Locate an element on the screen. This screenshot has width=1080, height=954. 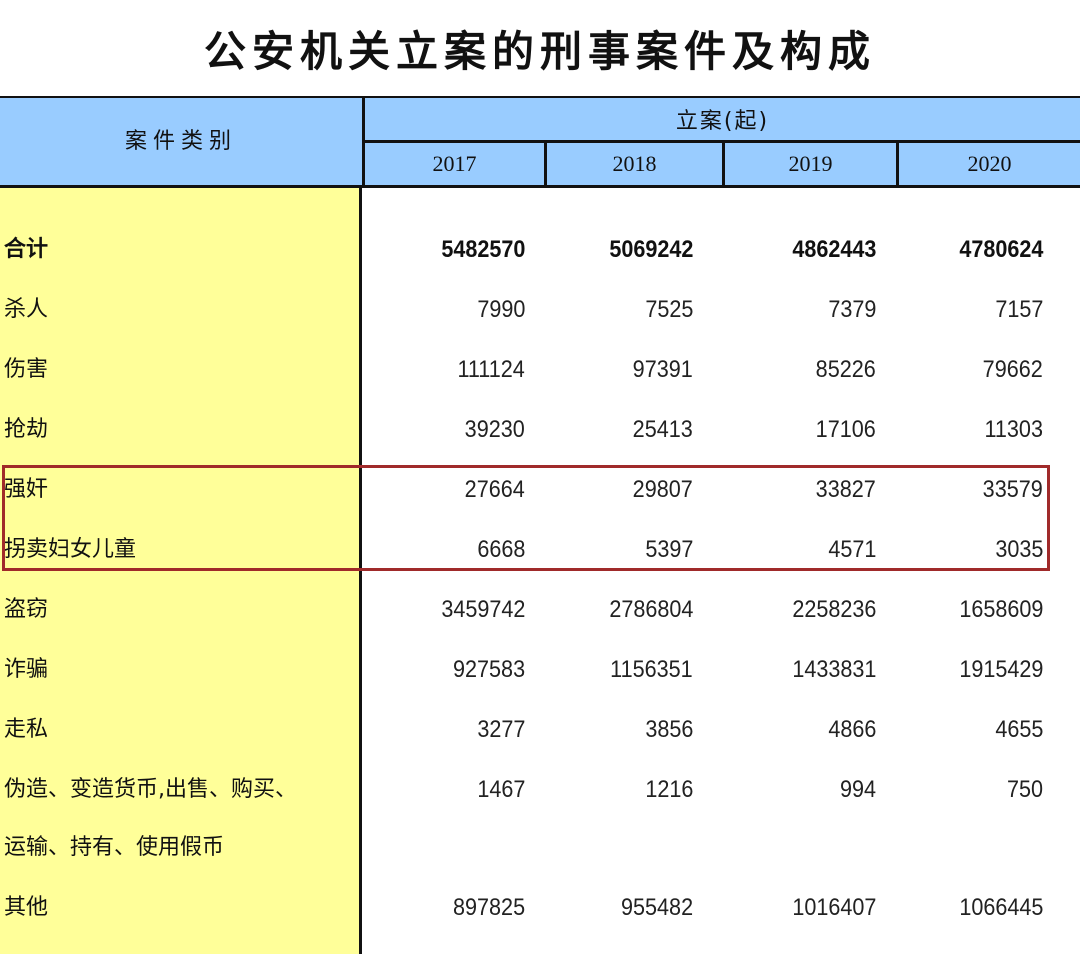
value-cell-2017: 6668 is located at coordinates (500, 549).